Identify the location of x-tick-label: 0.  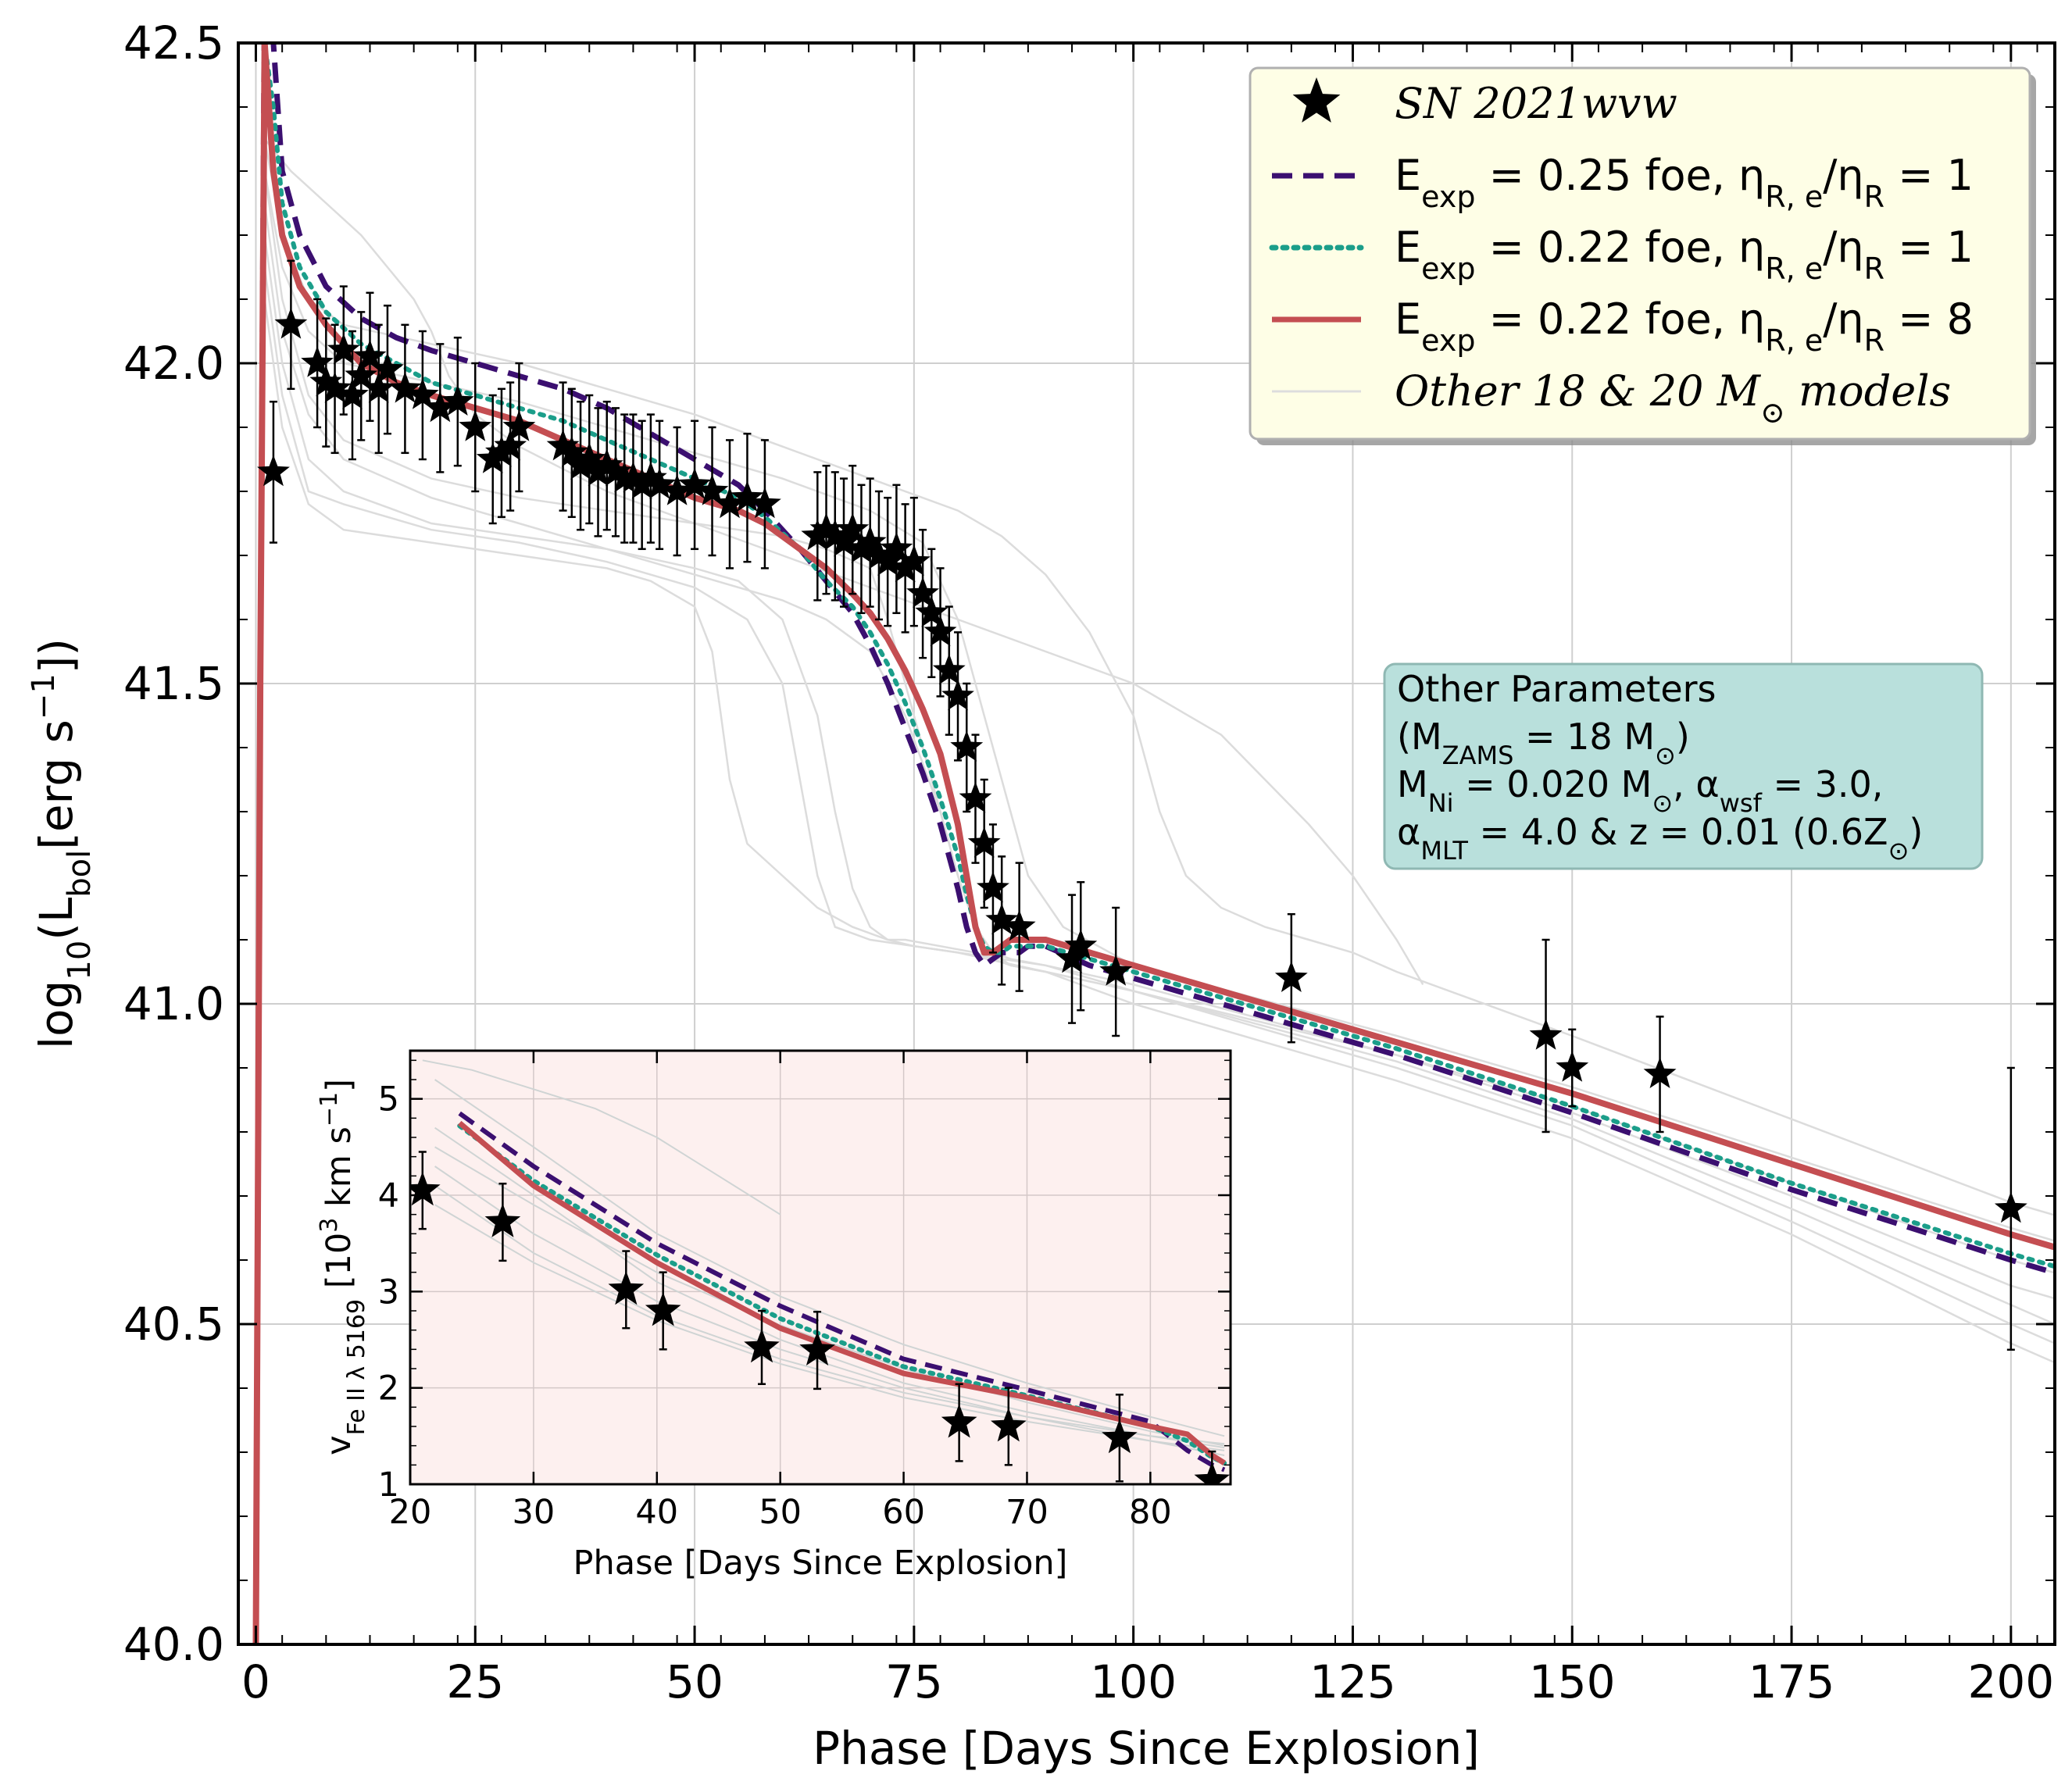
(255, 1681).